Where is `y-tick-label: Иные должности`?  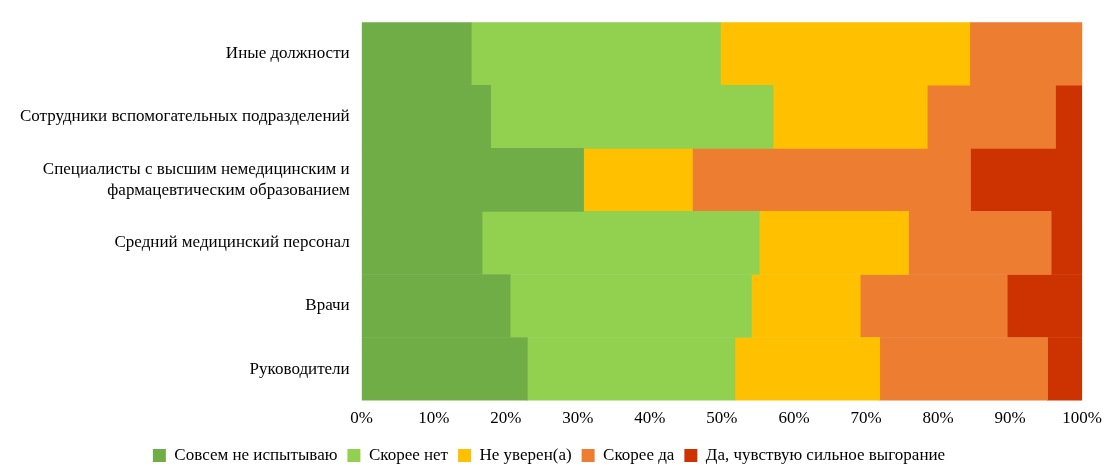
y-tick-label: Иные должности is located at coordinates (287, 53).